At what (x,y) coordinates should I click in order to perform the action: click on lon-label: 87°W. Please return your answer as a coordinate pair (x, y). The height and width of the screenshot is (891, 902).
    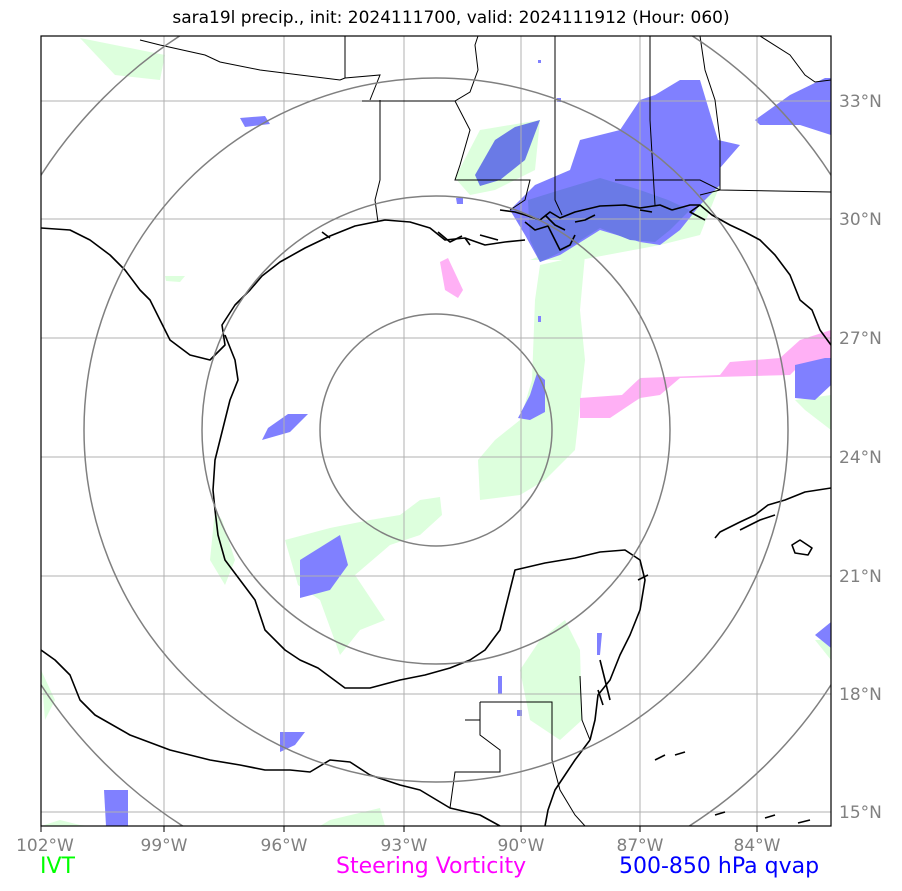
    Looking at the image, I should click on (640, 846).